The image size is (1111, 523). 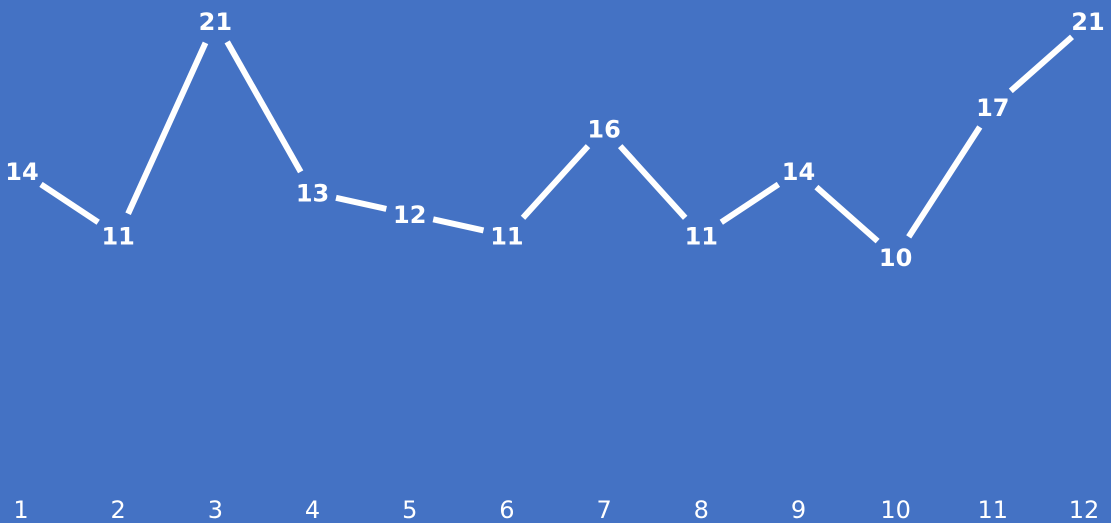 I want to click on data-label-1: 14, so click(x=21, y=172).